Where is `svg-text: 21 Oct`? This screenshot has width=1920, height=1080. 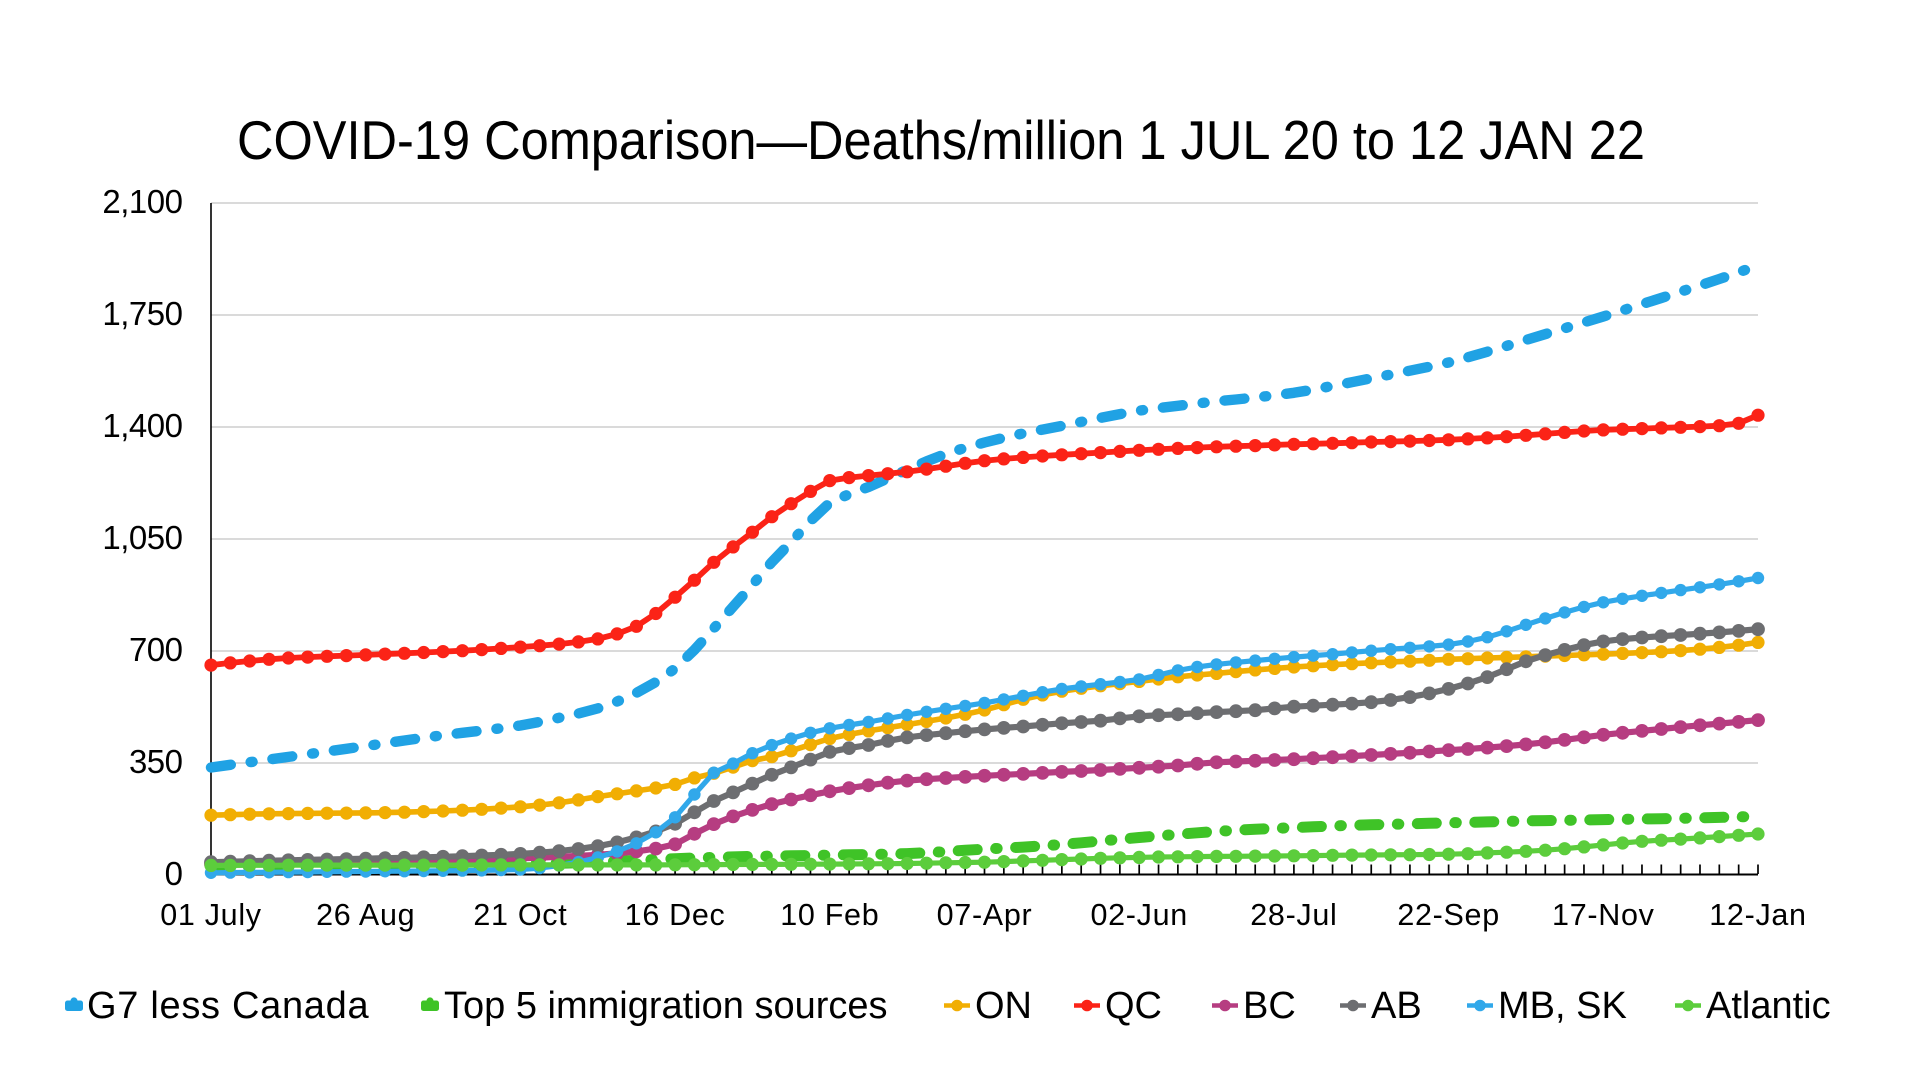 svg-text: 21 Oct is located at coordinates (520, 915).